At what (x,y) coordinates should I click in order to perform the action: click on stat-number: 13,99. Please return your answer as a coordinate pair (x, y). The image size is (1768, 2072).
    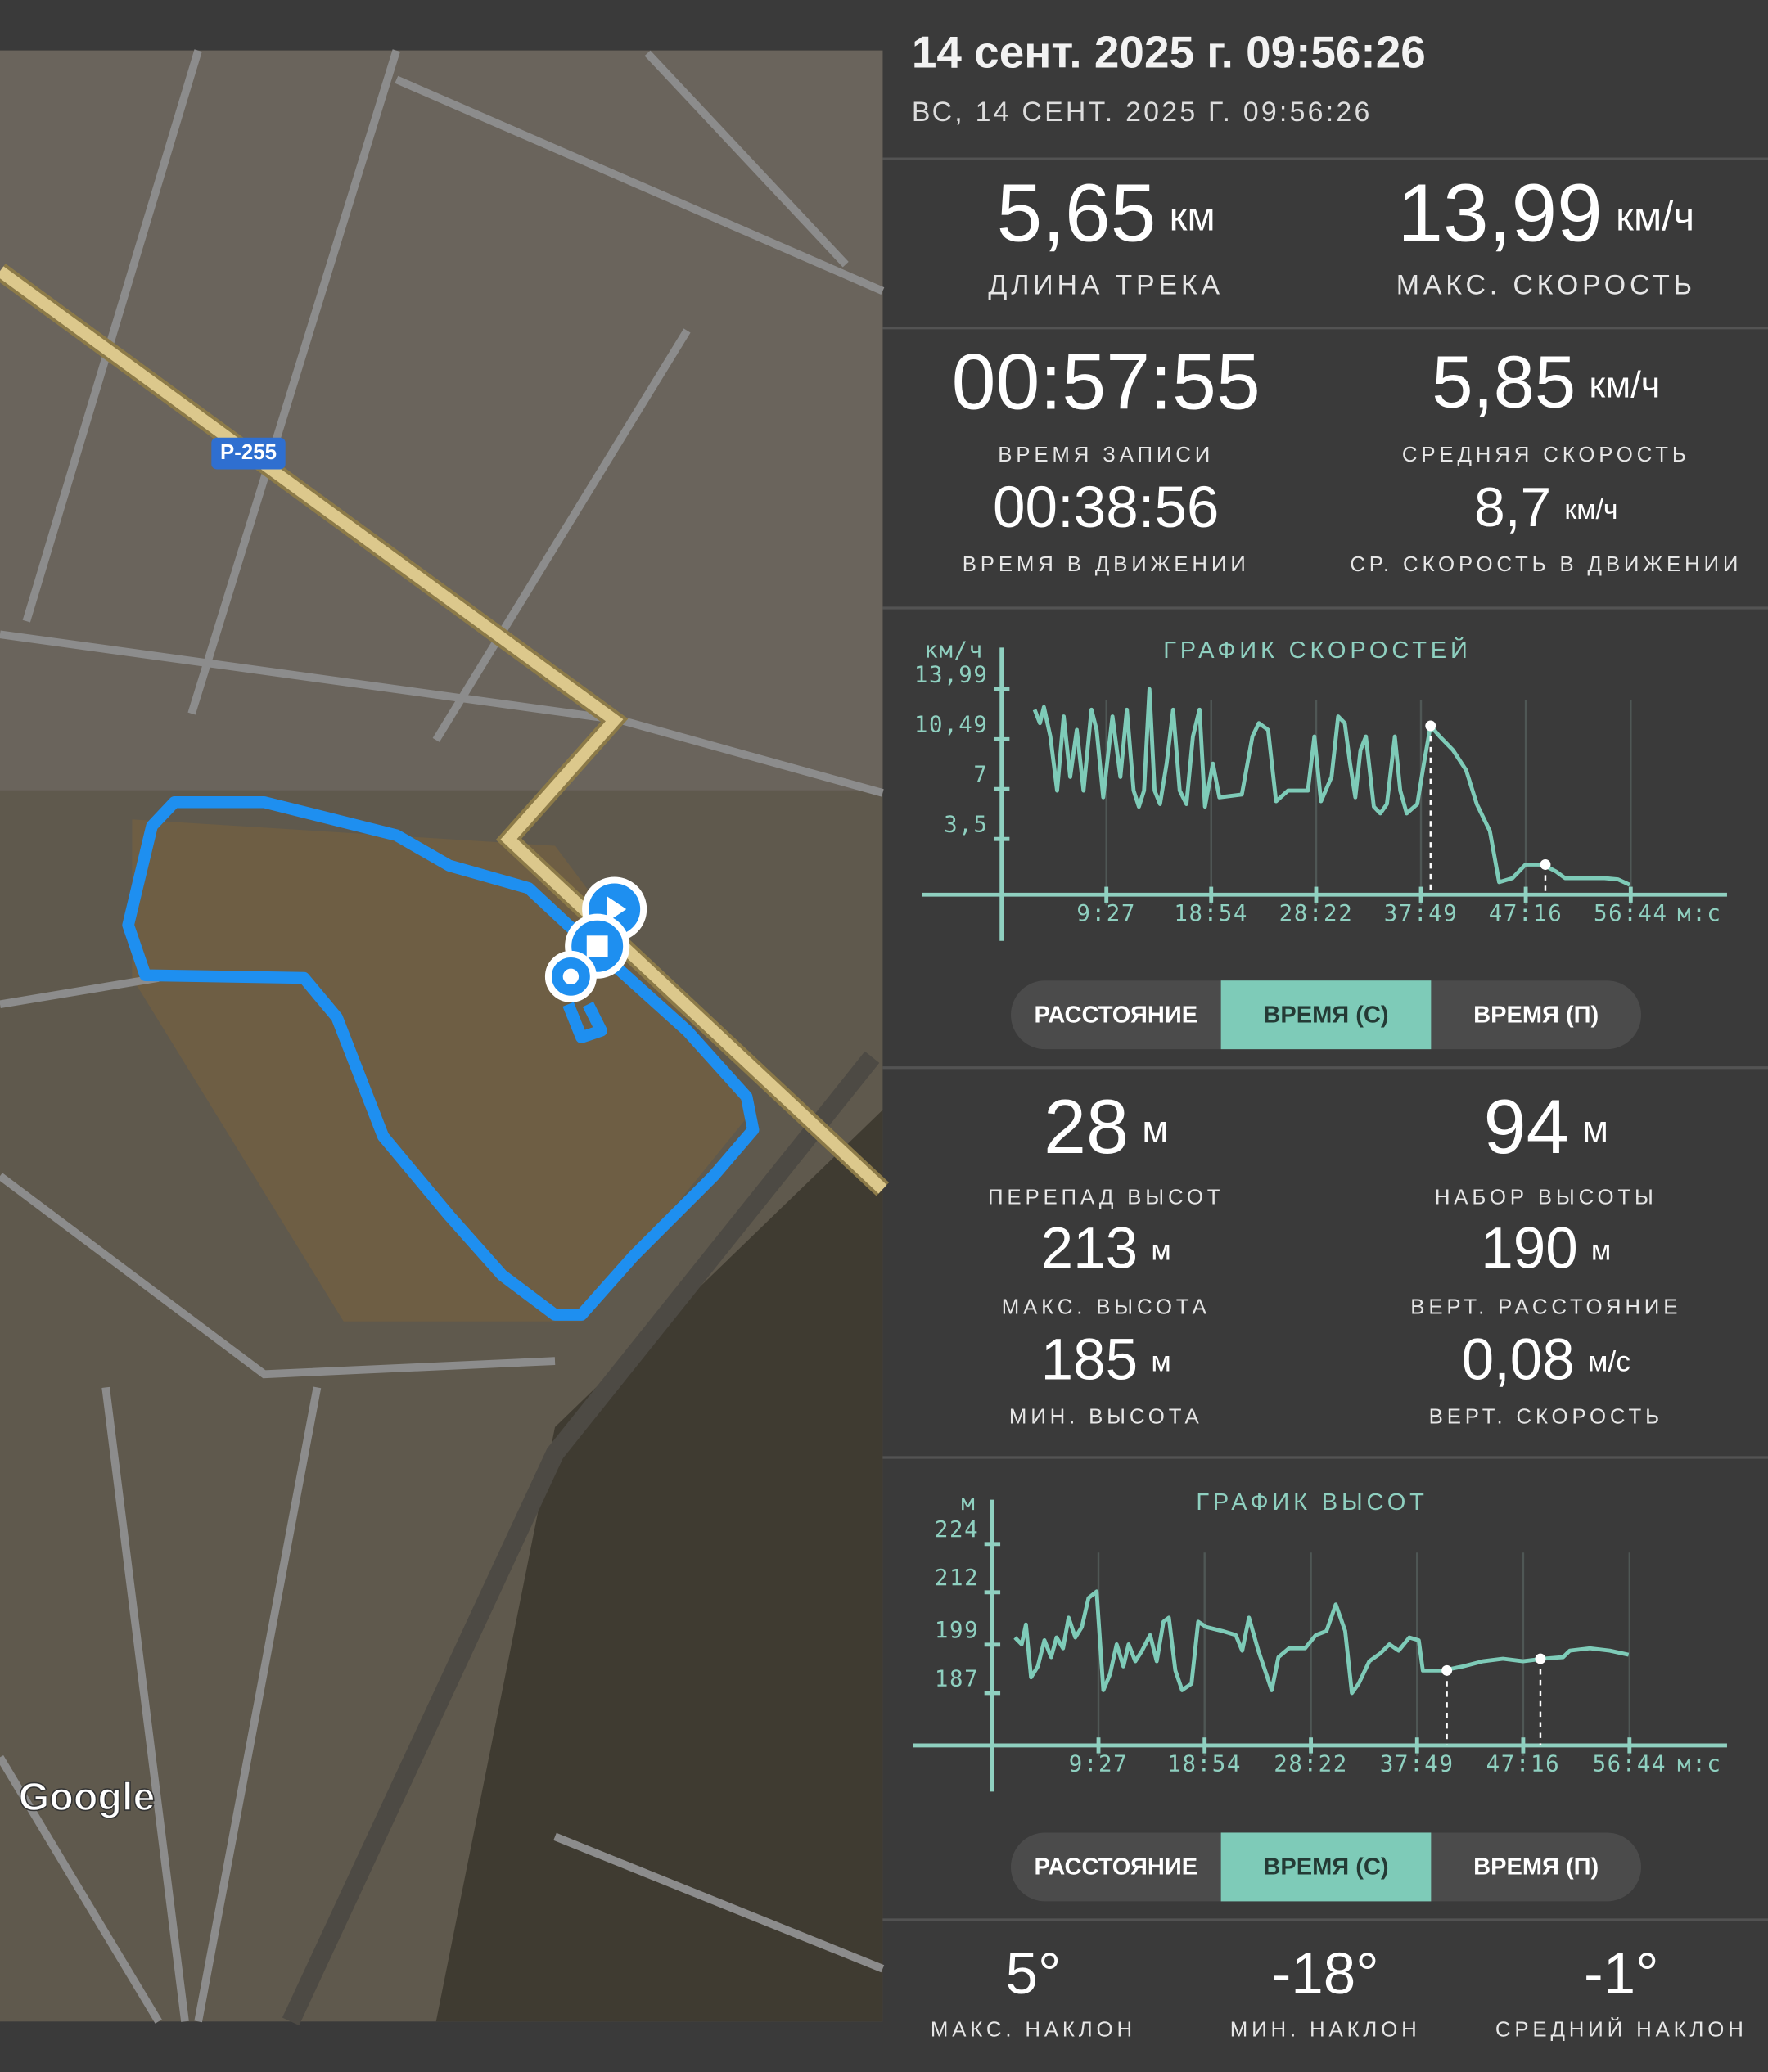
    Looking at the image, I should click on (1499, 213).